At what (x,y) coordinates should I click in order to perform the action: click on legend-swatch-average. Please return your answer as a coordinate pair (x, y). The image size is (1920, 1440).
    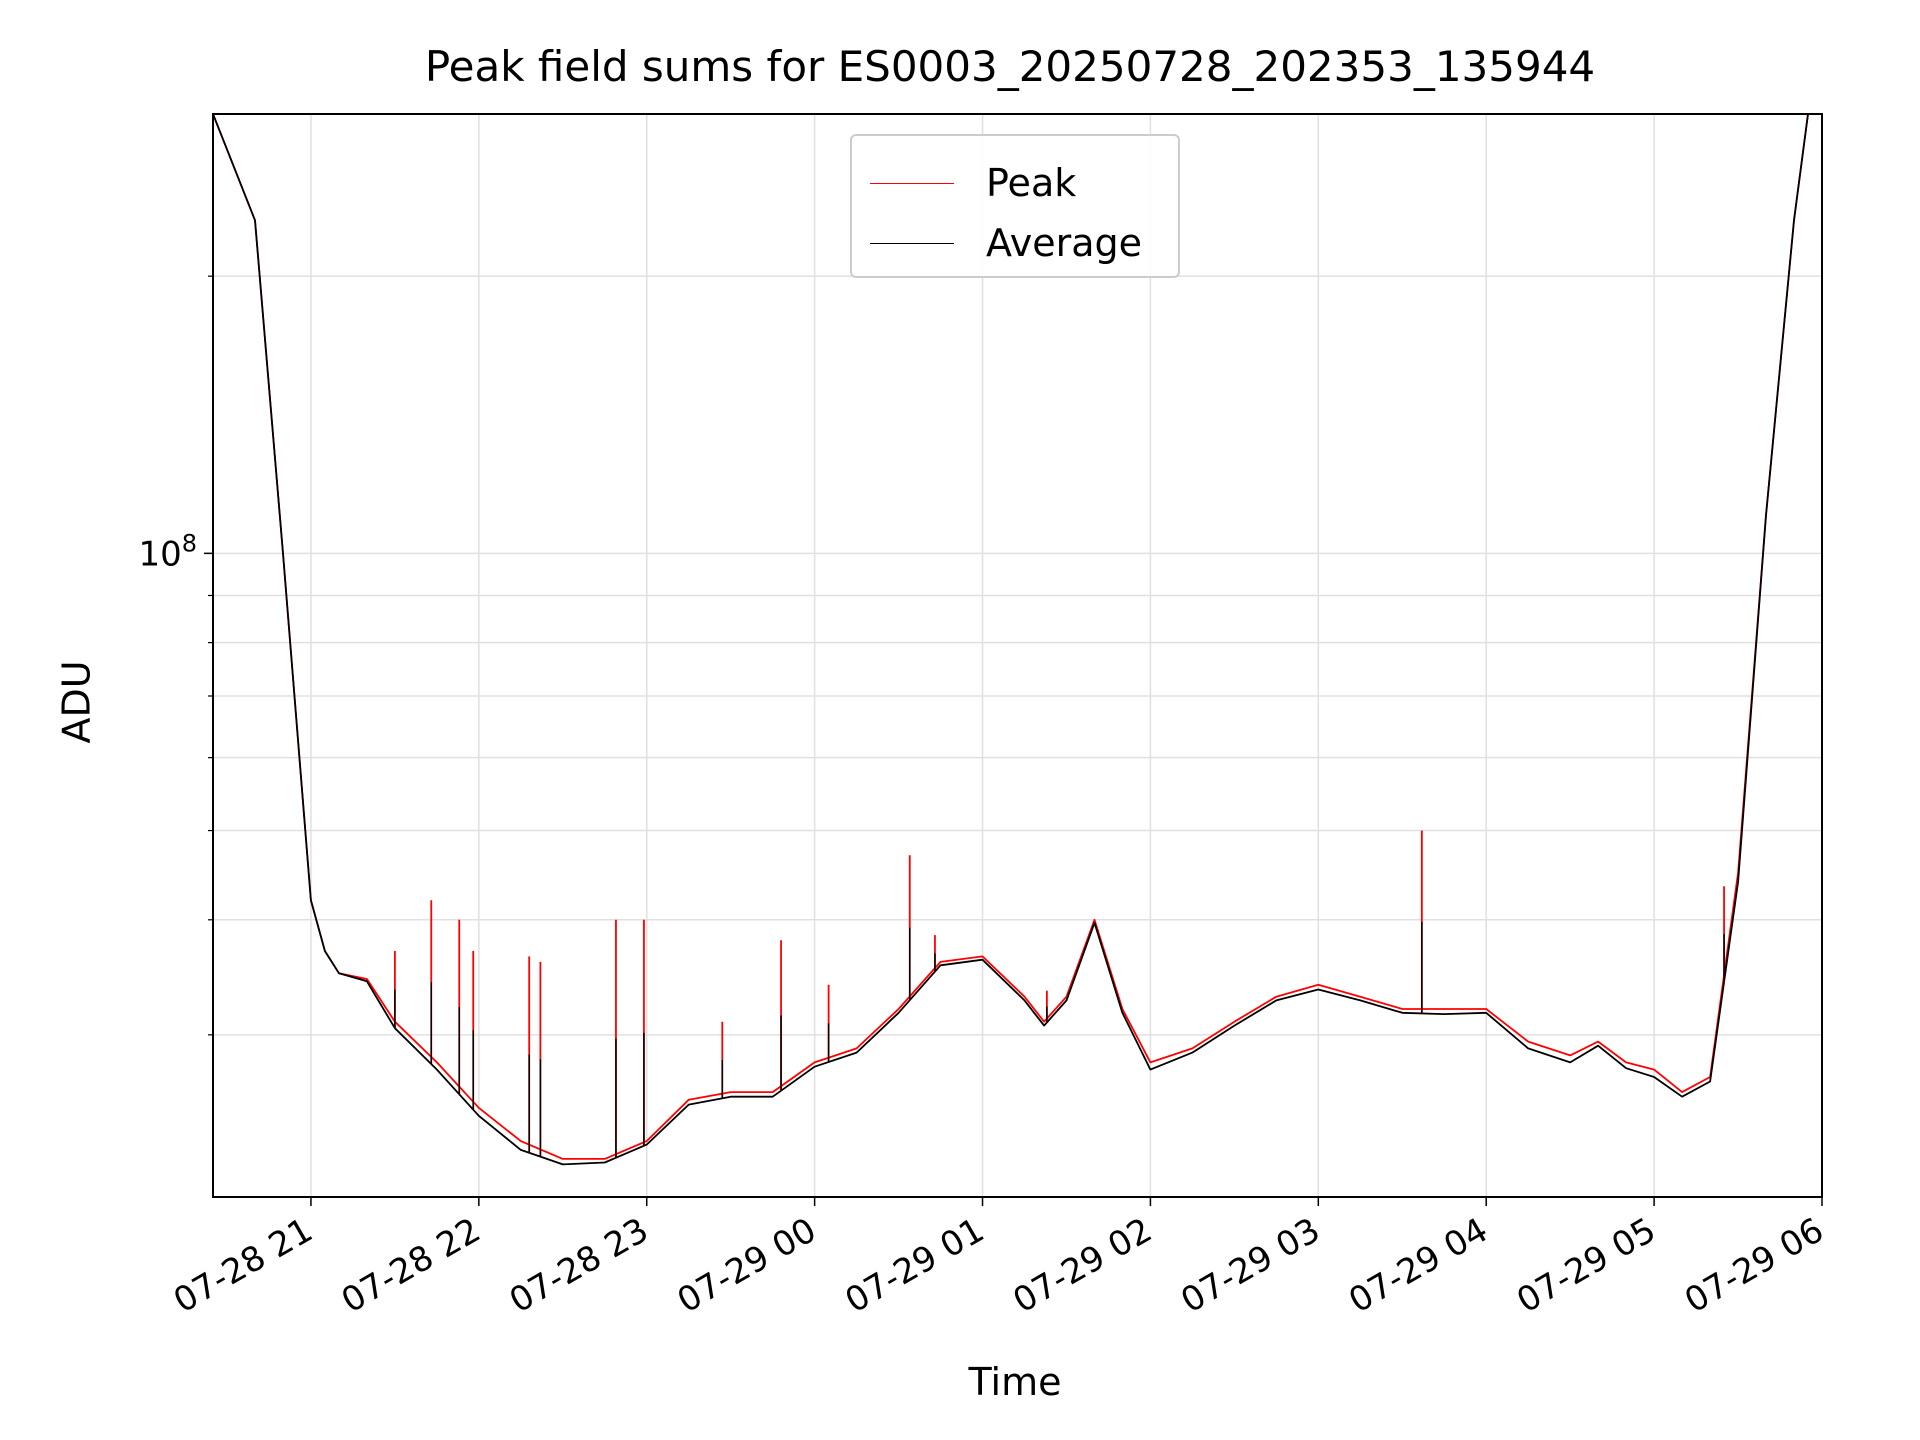
    Looking at the image, I should click on (912, 243).